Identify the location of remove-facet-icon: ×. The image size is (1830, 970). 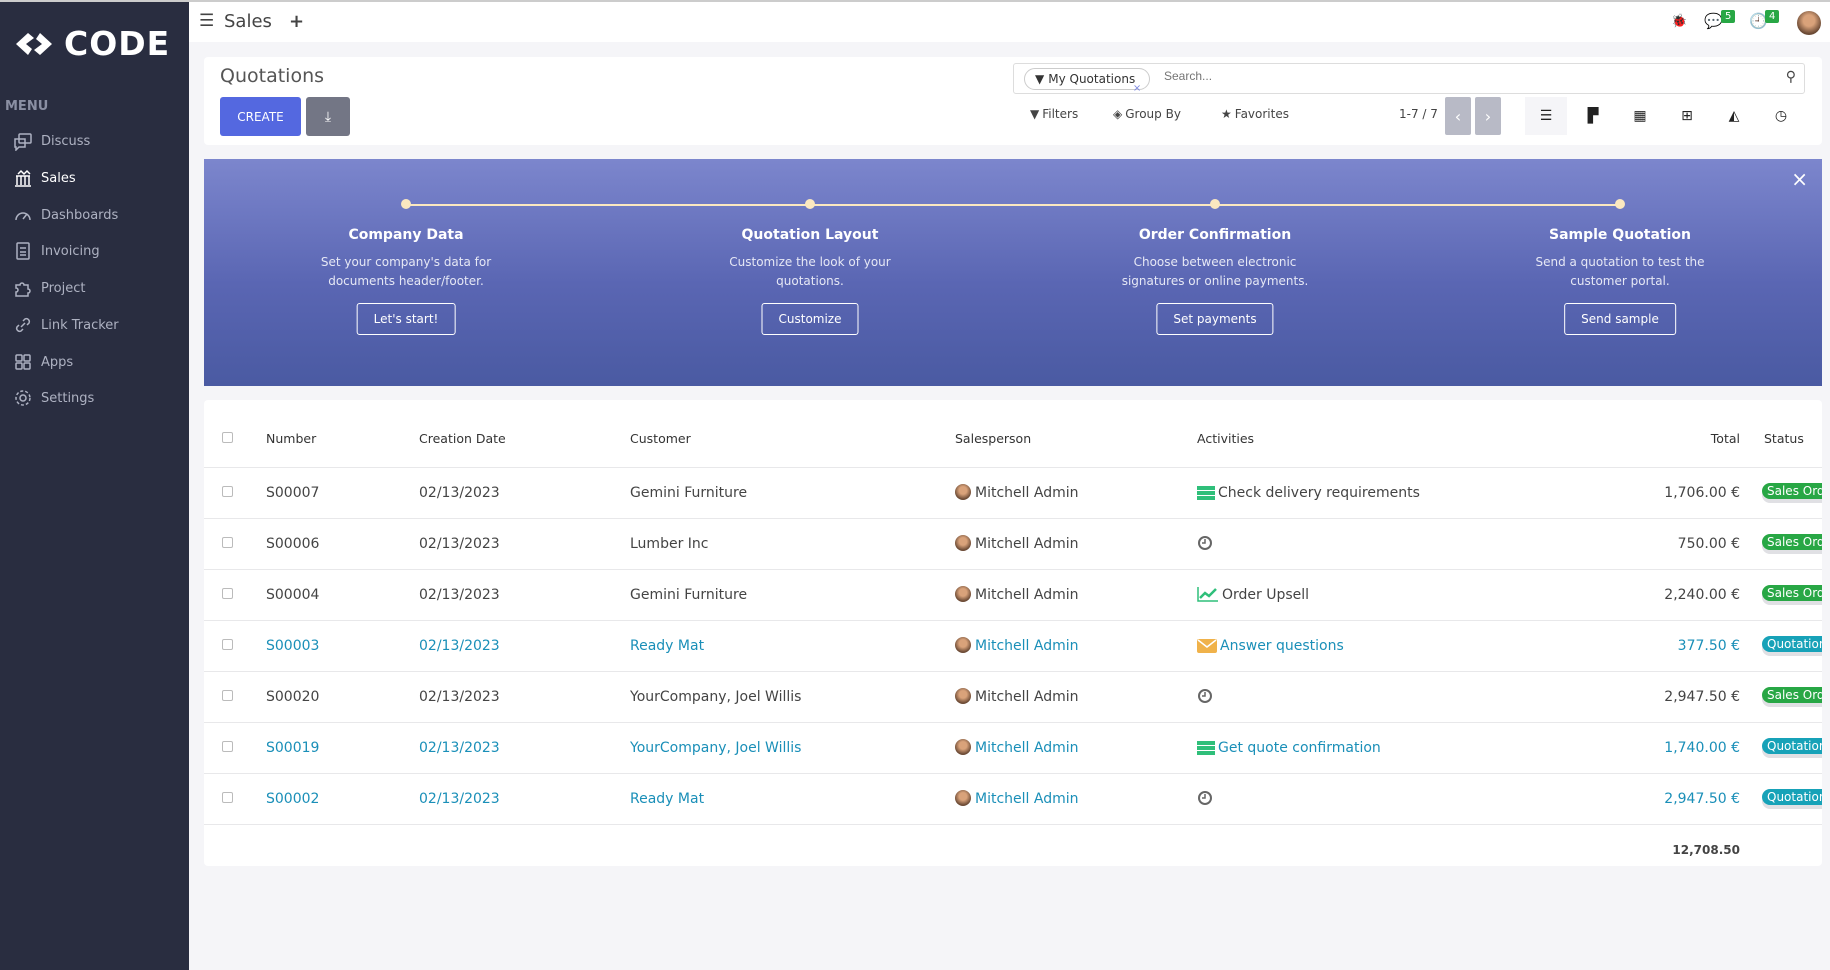
(1137, 88).